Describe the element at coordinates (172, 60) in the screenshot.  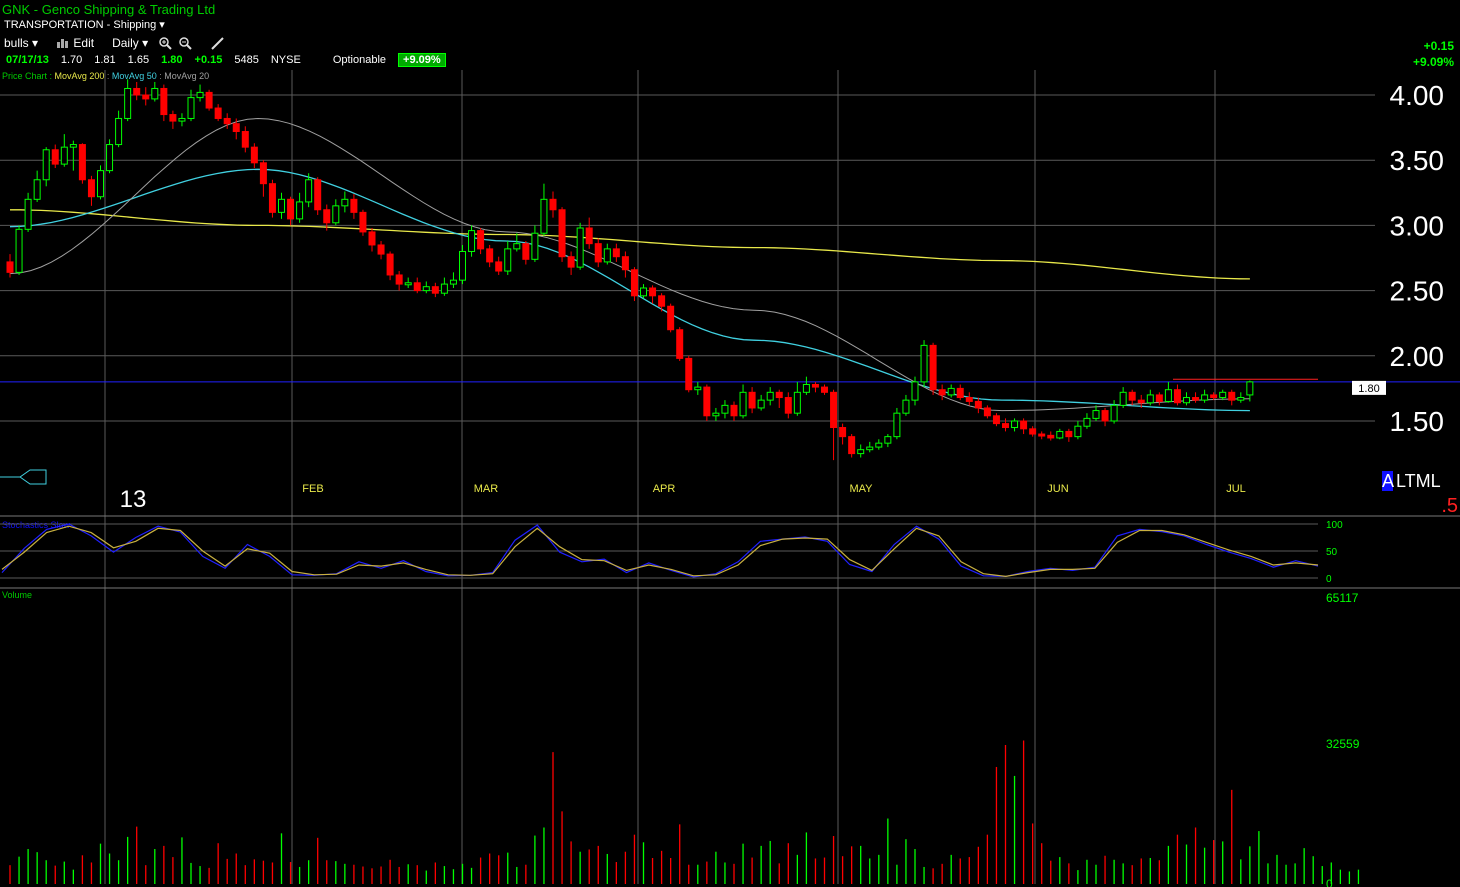
I see `quote-last: 1.80` at that location.